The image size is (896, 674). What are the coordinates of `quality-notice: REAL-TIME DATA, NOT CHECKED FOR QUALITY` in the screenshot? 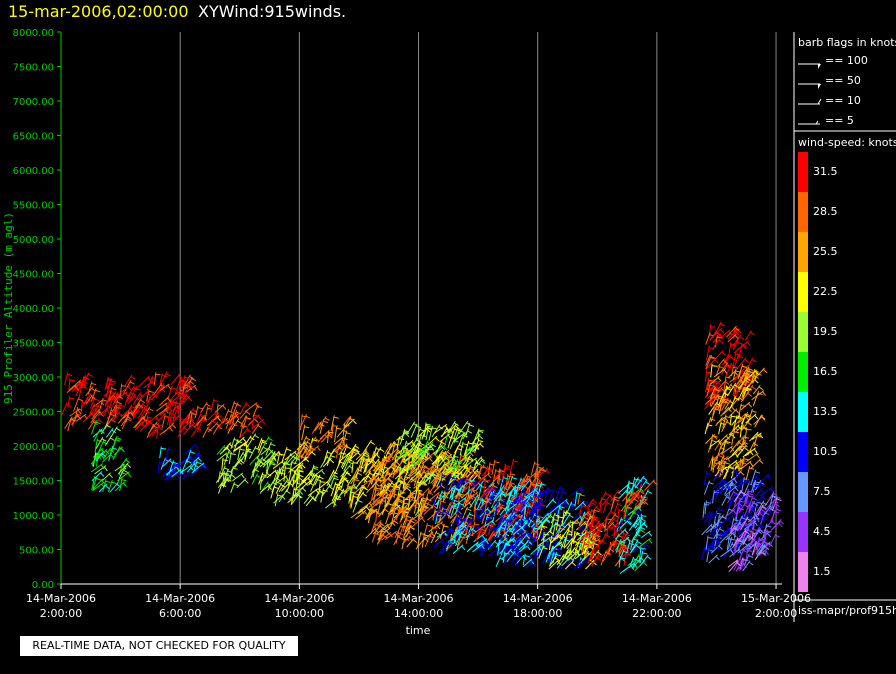 It's located at (159, 646).